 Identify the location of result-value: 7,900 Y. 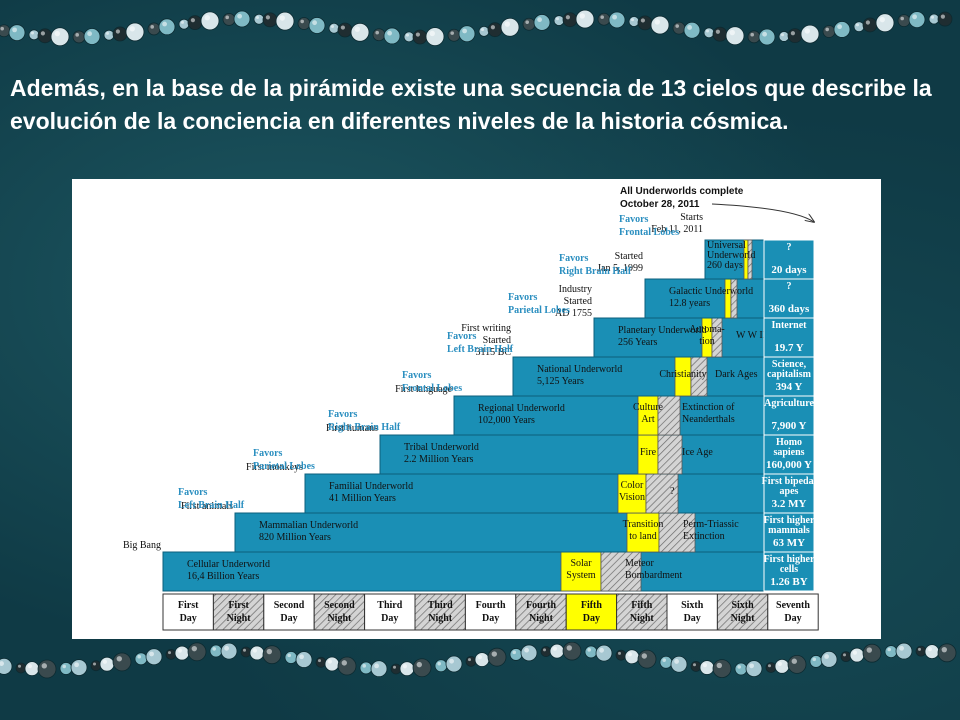
(788, 426).